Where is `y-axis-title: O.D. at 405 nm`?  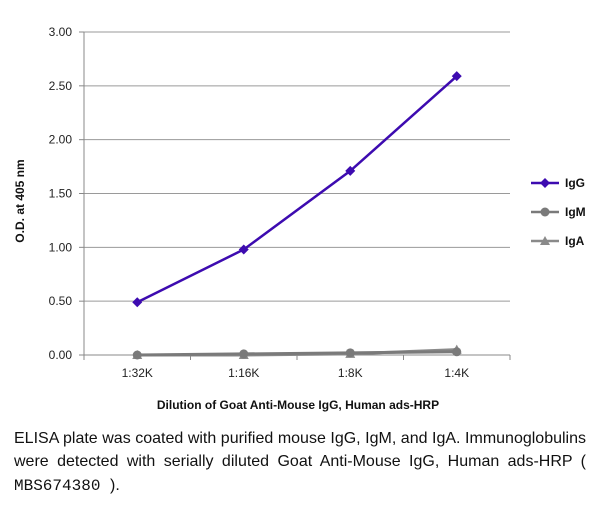
y-axis-title: O.D. at 405 nm is located at coordinates (20, 200).